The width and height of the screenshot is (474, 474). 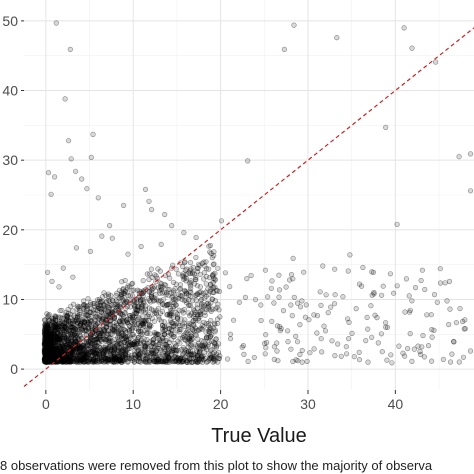 I want to click on y-axis-ticks: 0 10 20 30 40 50, so click(x=13, y=195).